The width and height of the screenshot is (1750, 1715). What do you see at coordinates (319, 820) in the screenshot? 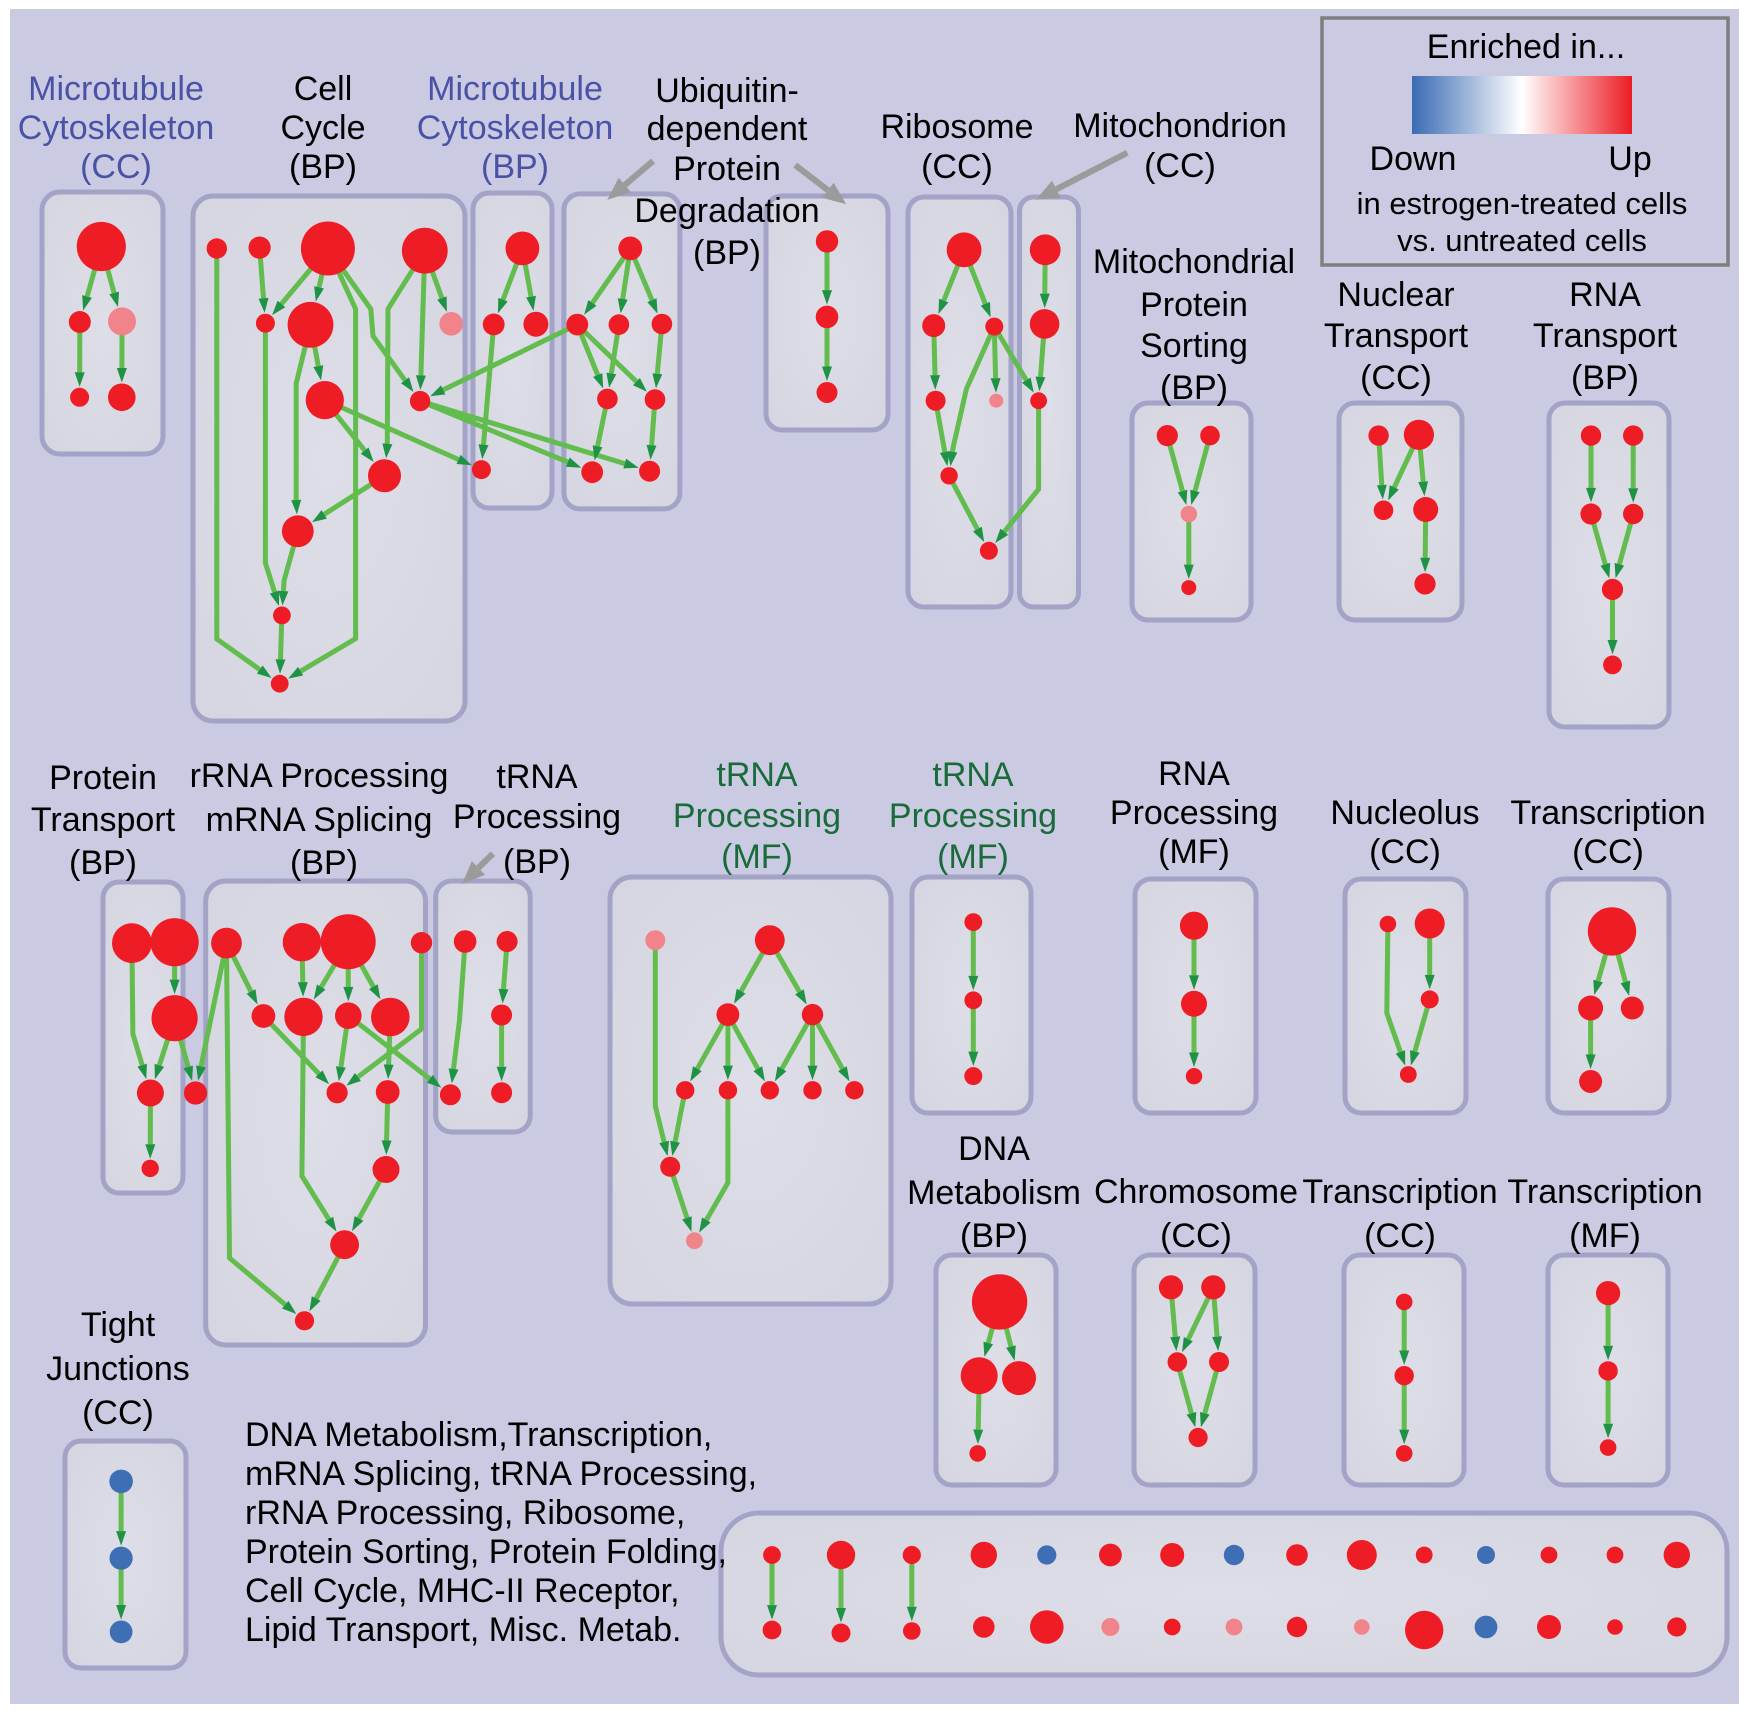
I see `svg-text: mRNA Splicing` at bounding box center [319, 820].